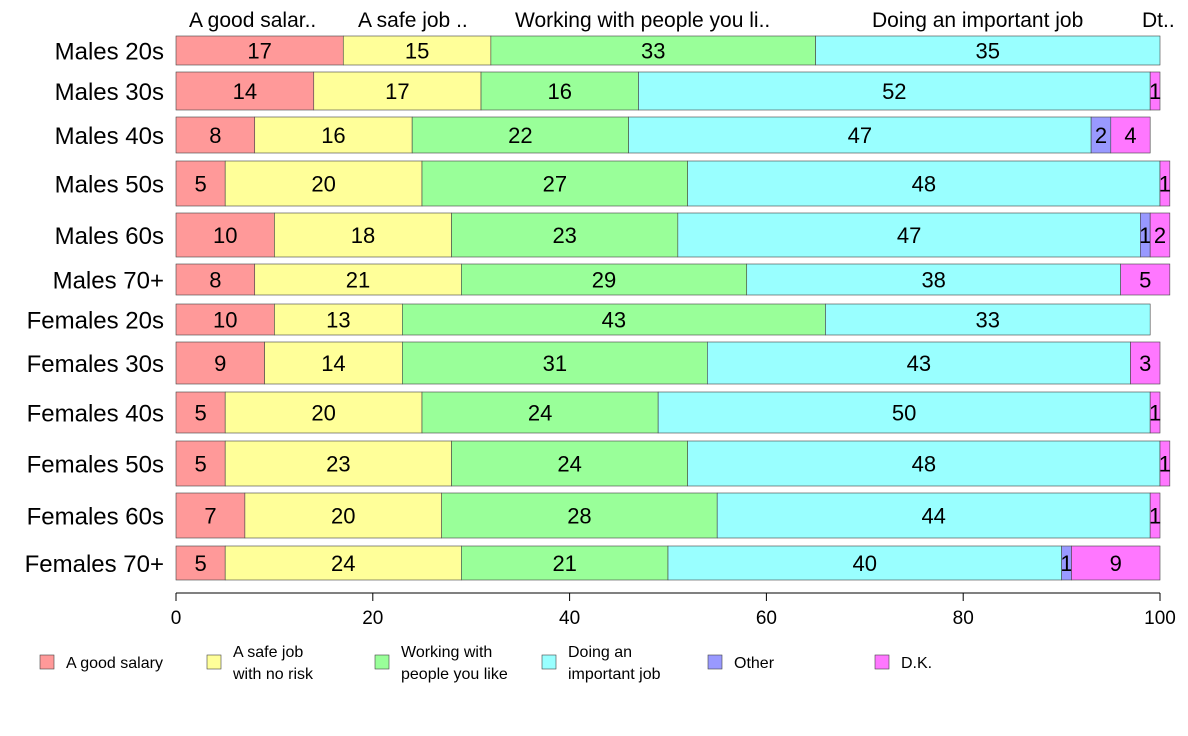  I want to click on x-tick-label: 100, so click(1160, 618).